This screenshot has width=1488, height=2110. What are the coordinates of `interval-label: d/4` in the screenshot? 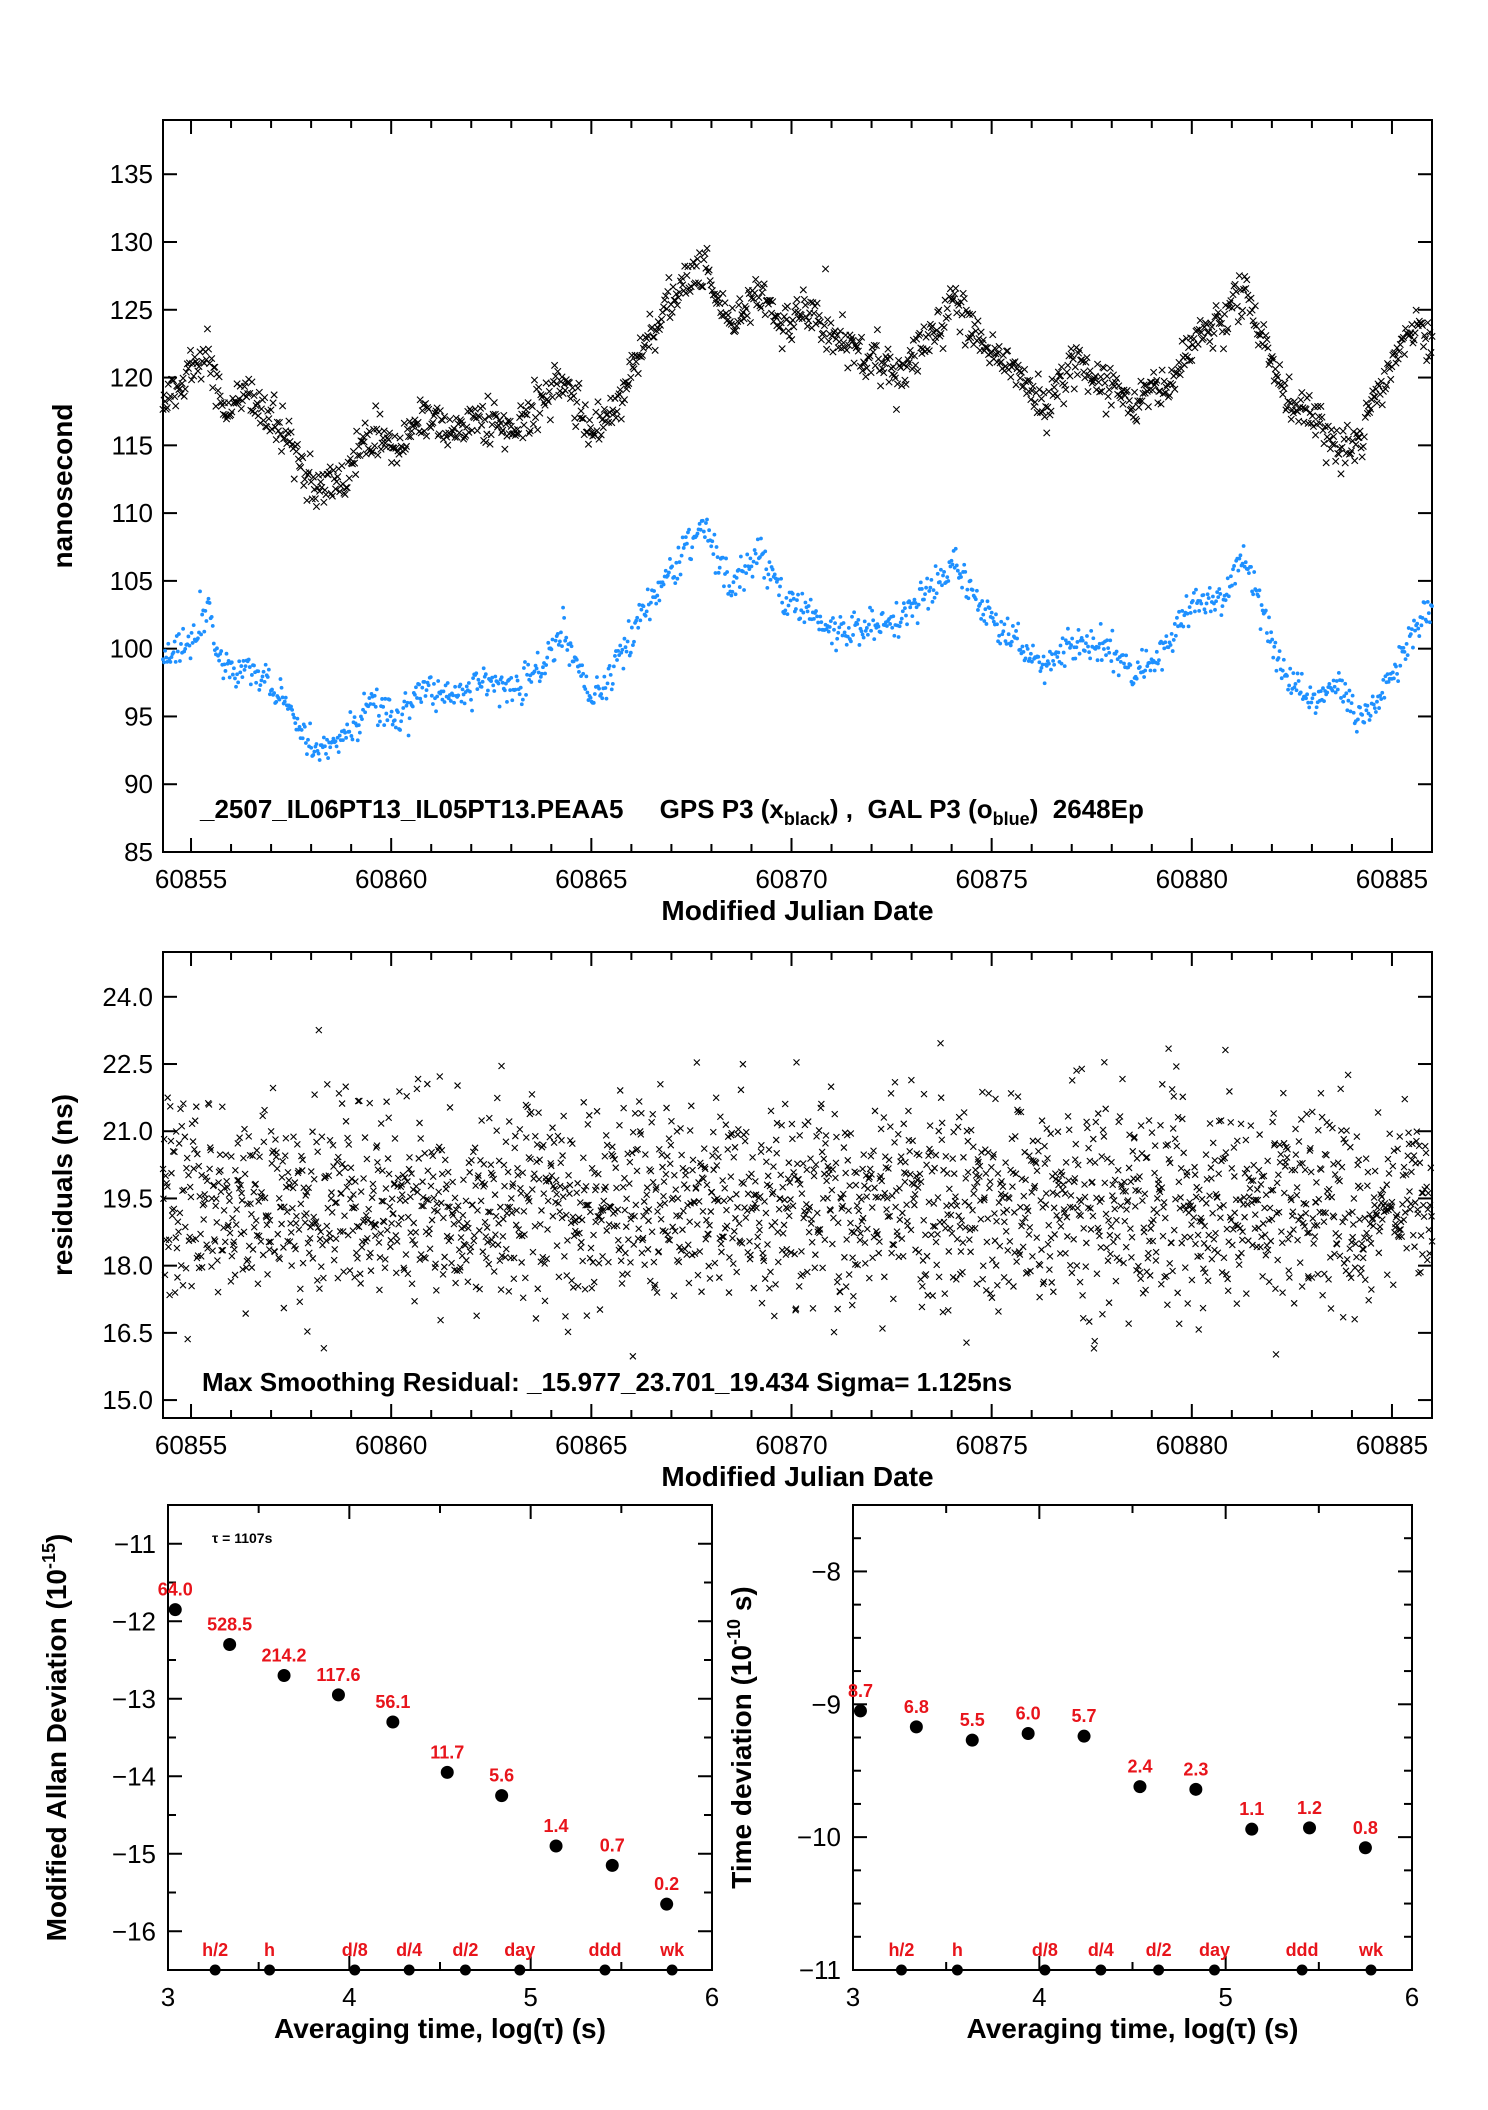 It's located at (409, 1950).